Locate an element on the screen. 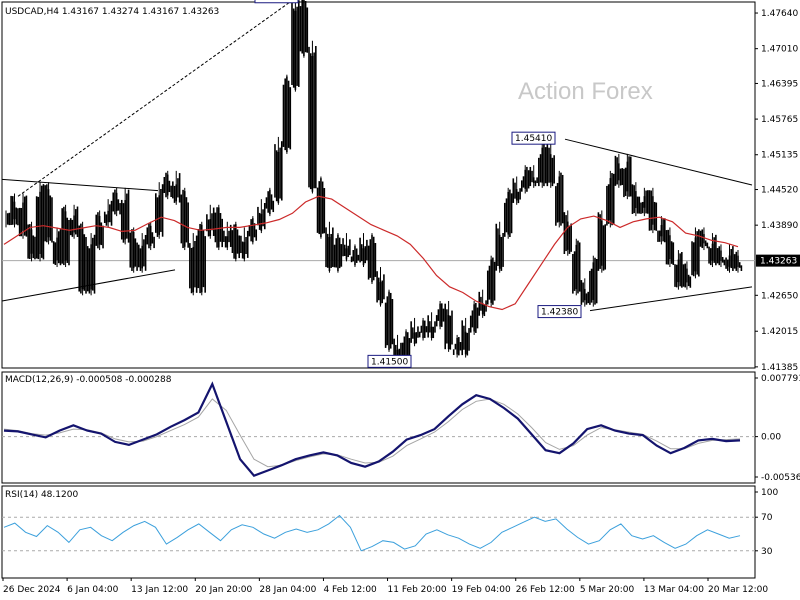  x-tick-label: 20 Mar 12:00 is located at coordinates (738, 590).